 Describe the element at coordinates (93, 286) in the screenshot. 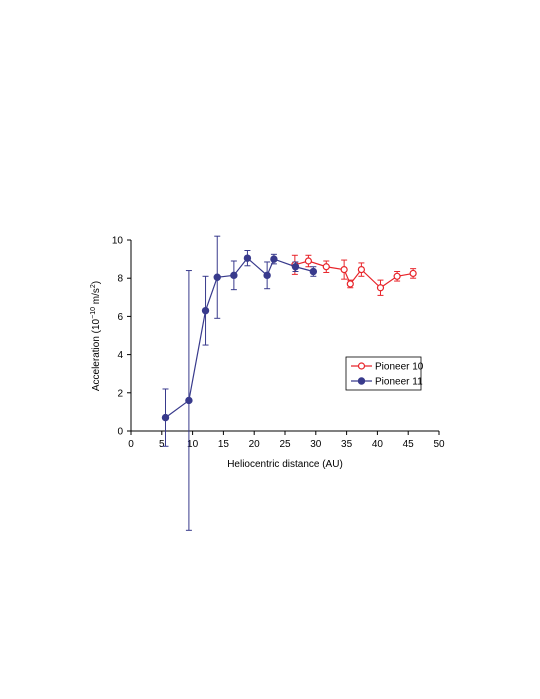

I see `y-axis-title-unit-exp: 2` at that location.